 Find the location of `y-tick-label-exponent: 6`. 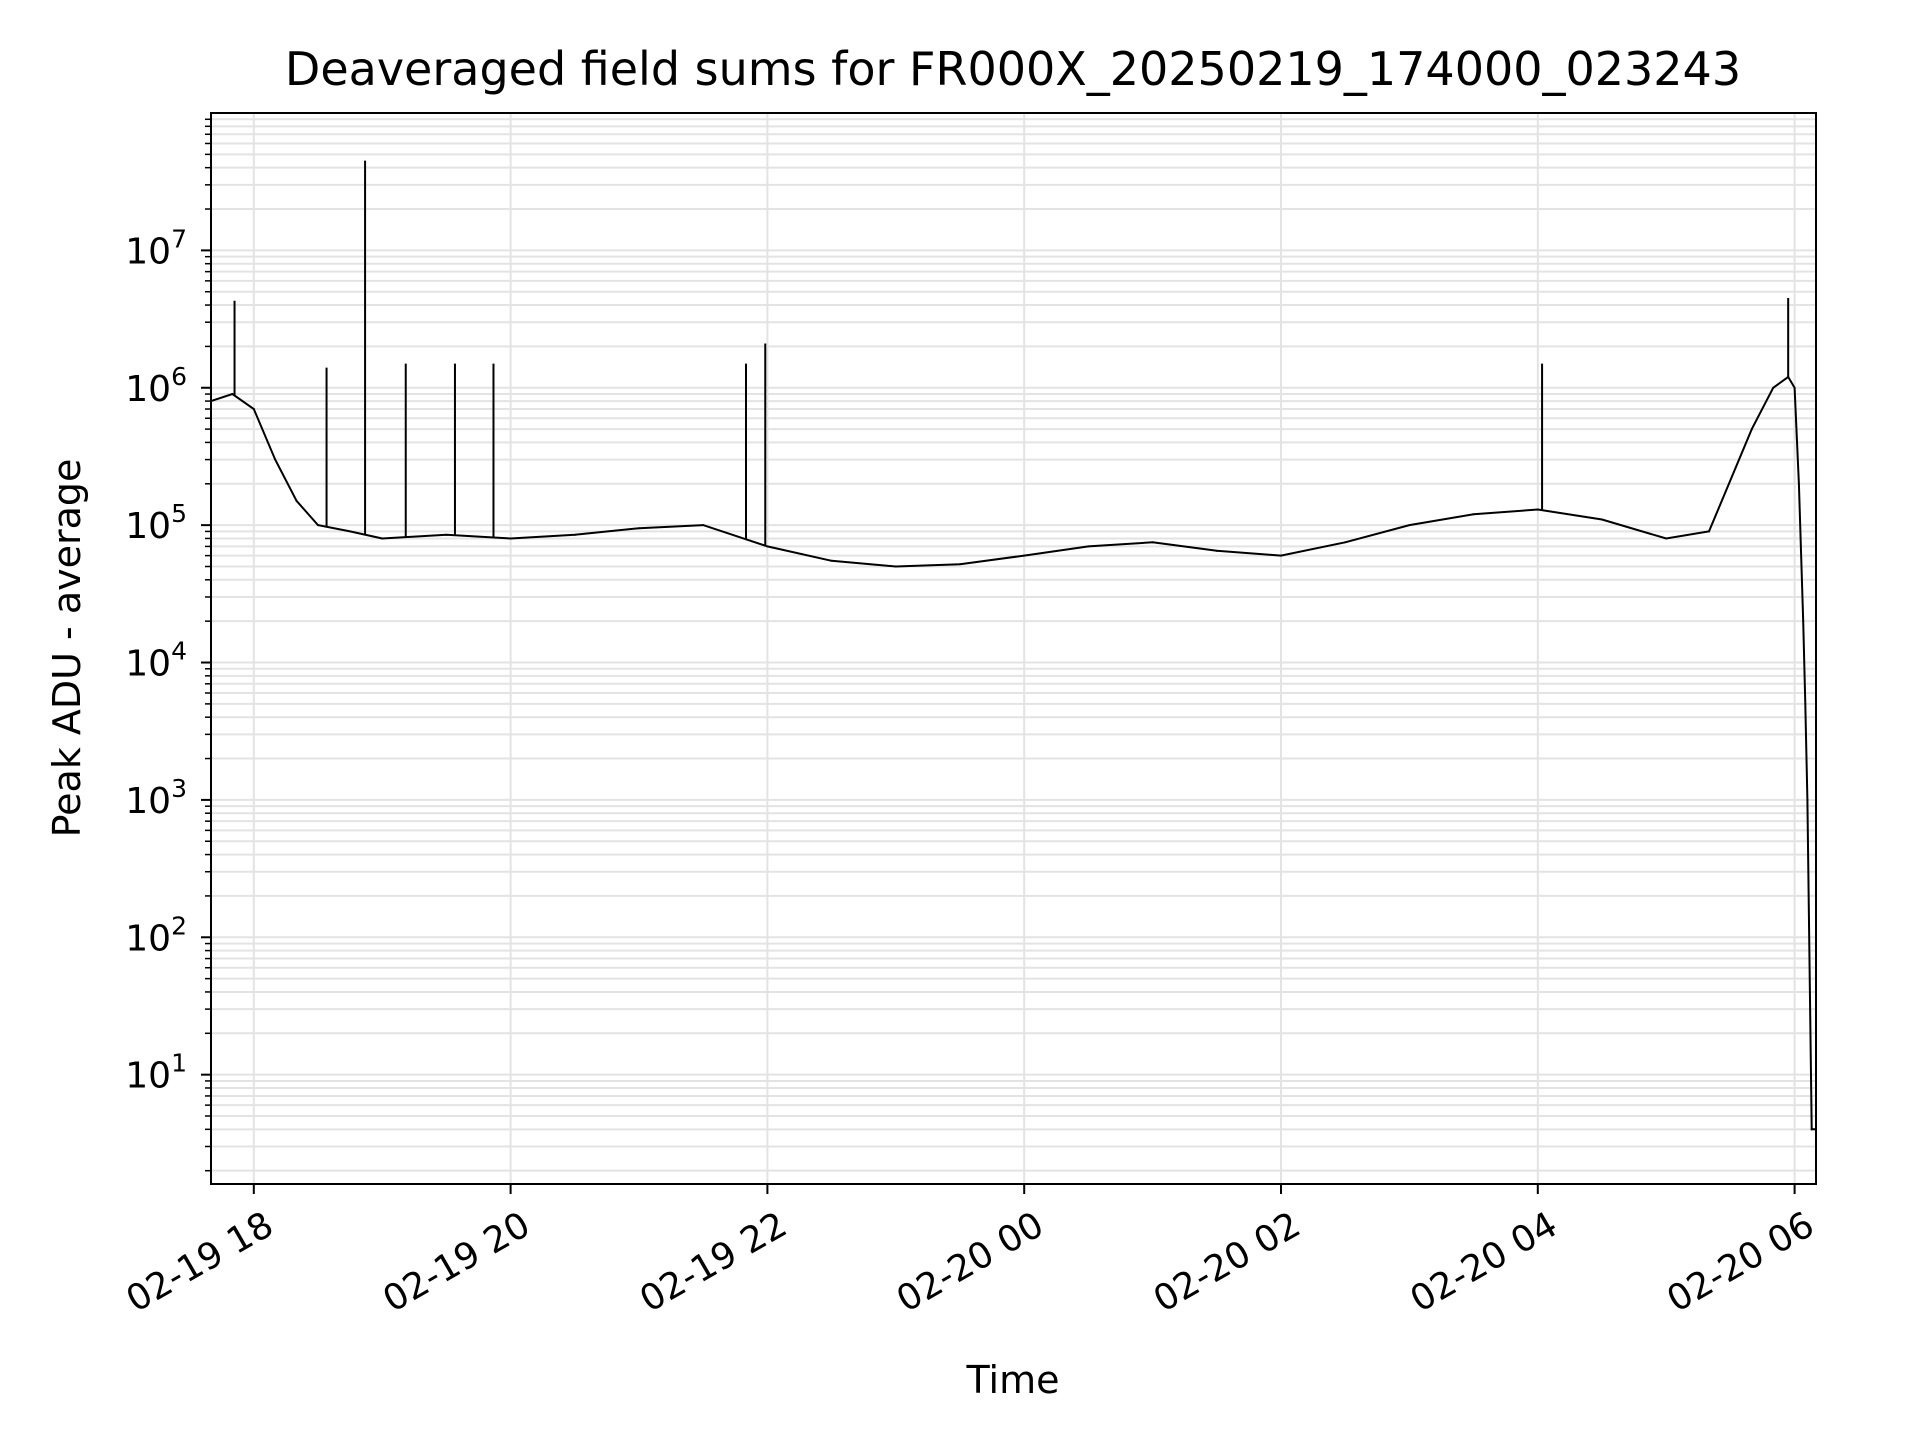

y-tick-label-exponent: 6 is located at coordinates (179, 376).